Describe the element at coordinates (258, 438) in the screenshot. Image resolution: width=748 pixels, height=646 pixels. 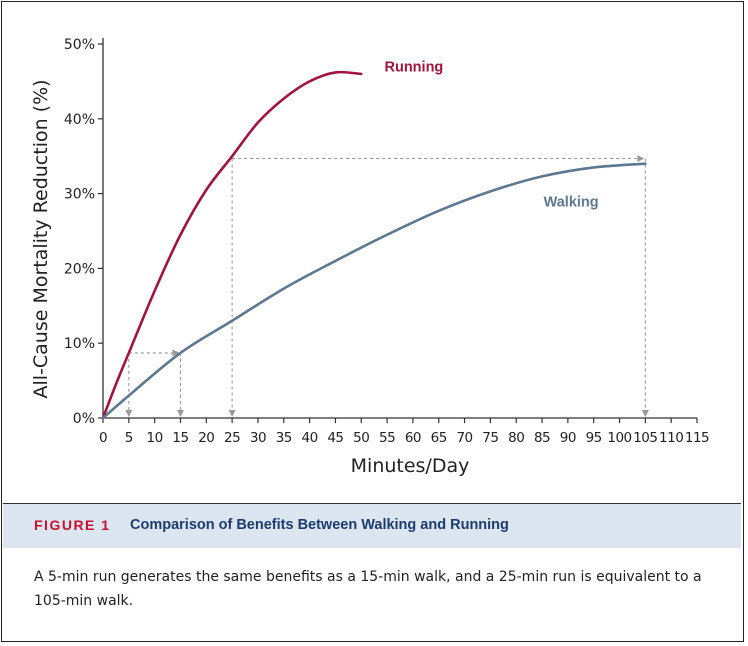
I see `x-tick-label: 30` at that location.